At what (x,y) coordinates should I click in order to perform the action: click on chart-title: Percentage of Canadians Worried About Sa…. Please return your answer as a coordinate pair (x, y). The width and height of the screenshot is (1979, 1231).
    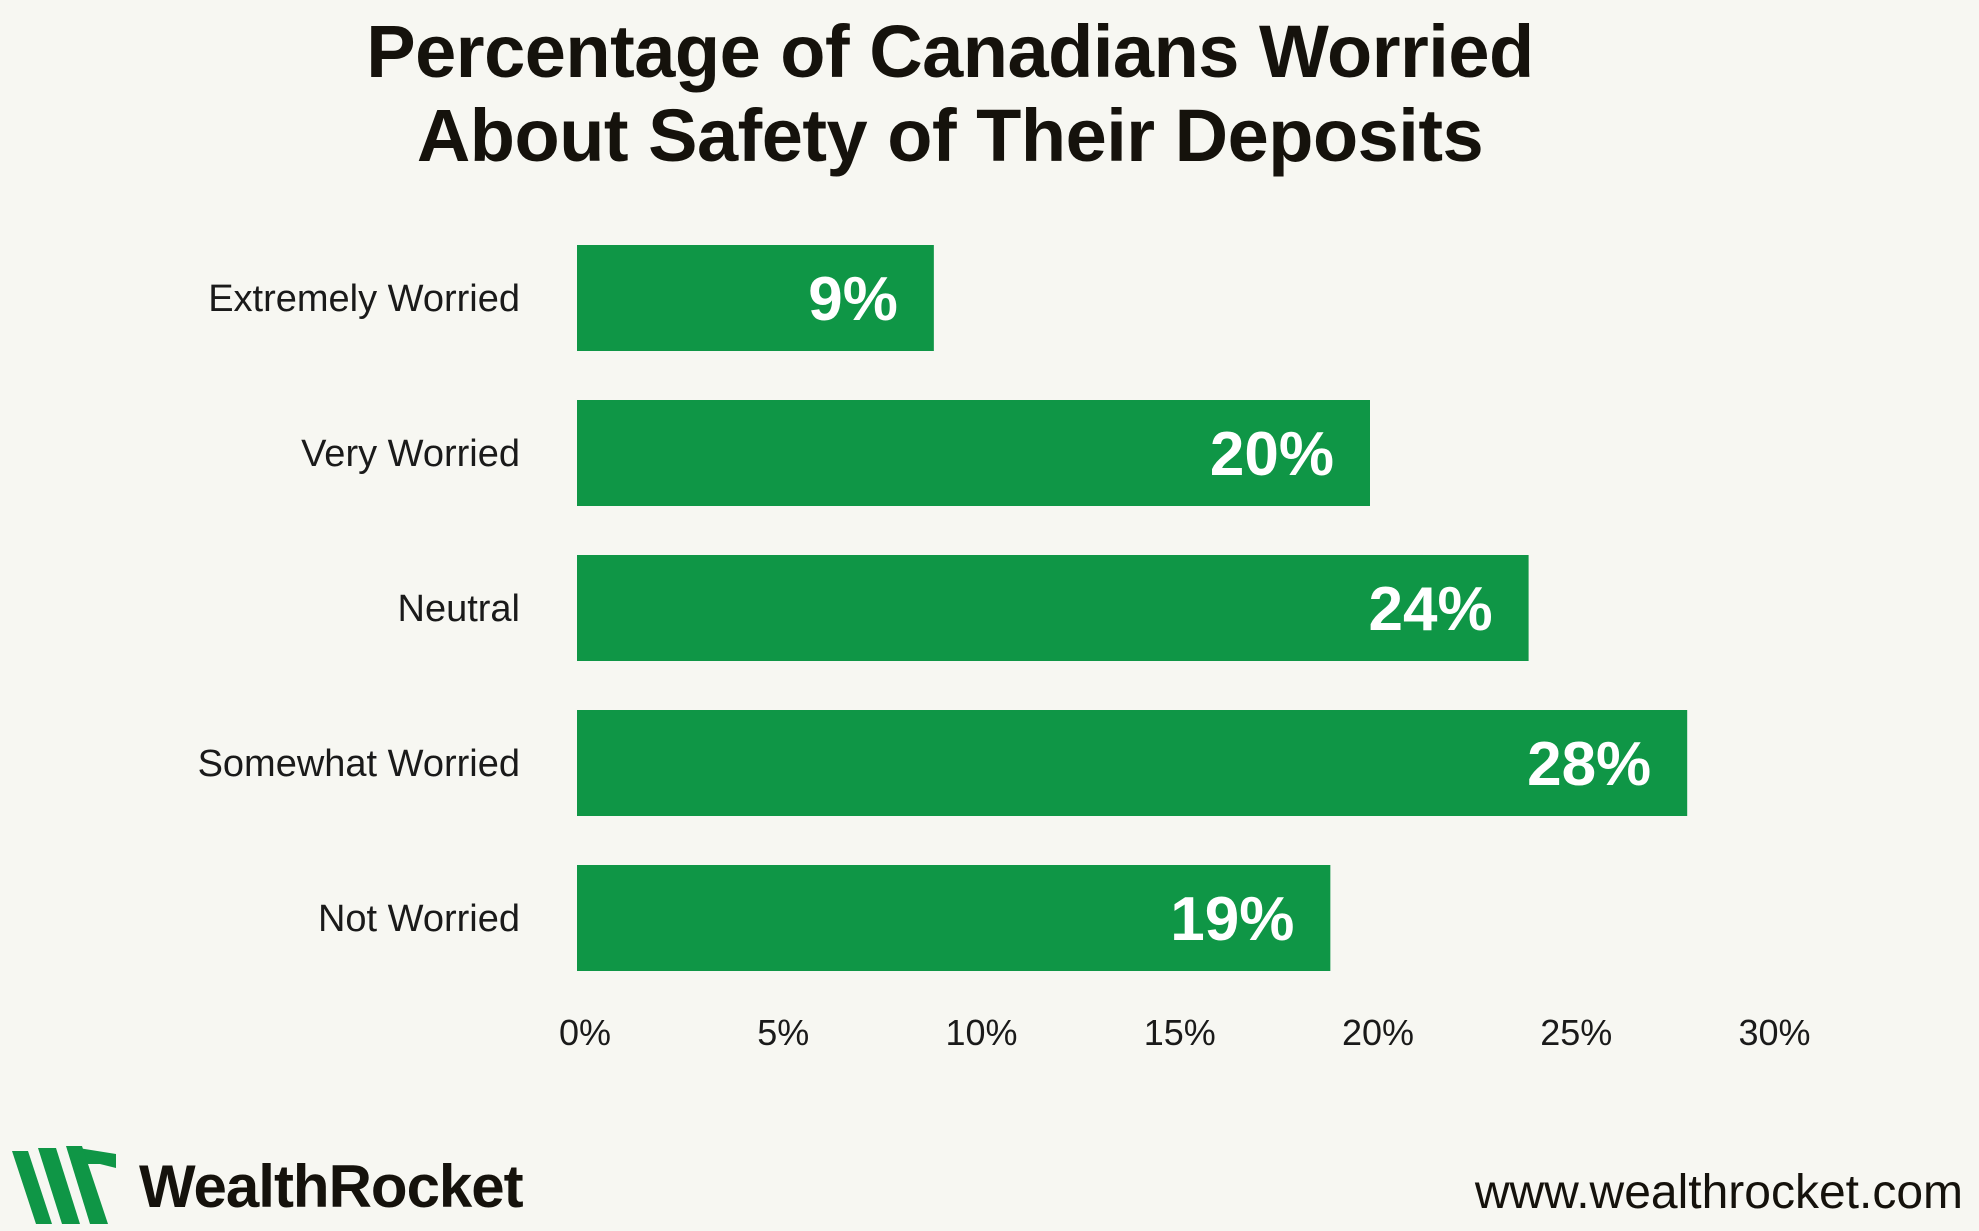
    Looking at the image, I should click on (950, 94).